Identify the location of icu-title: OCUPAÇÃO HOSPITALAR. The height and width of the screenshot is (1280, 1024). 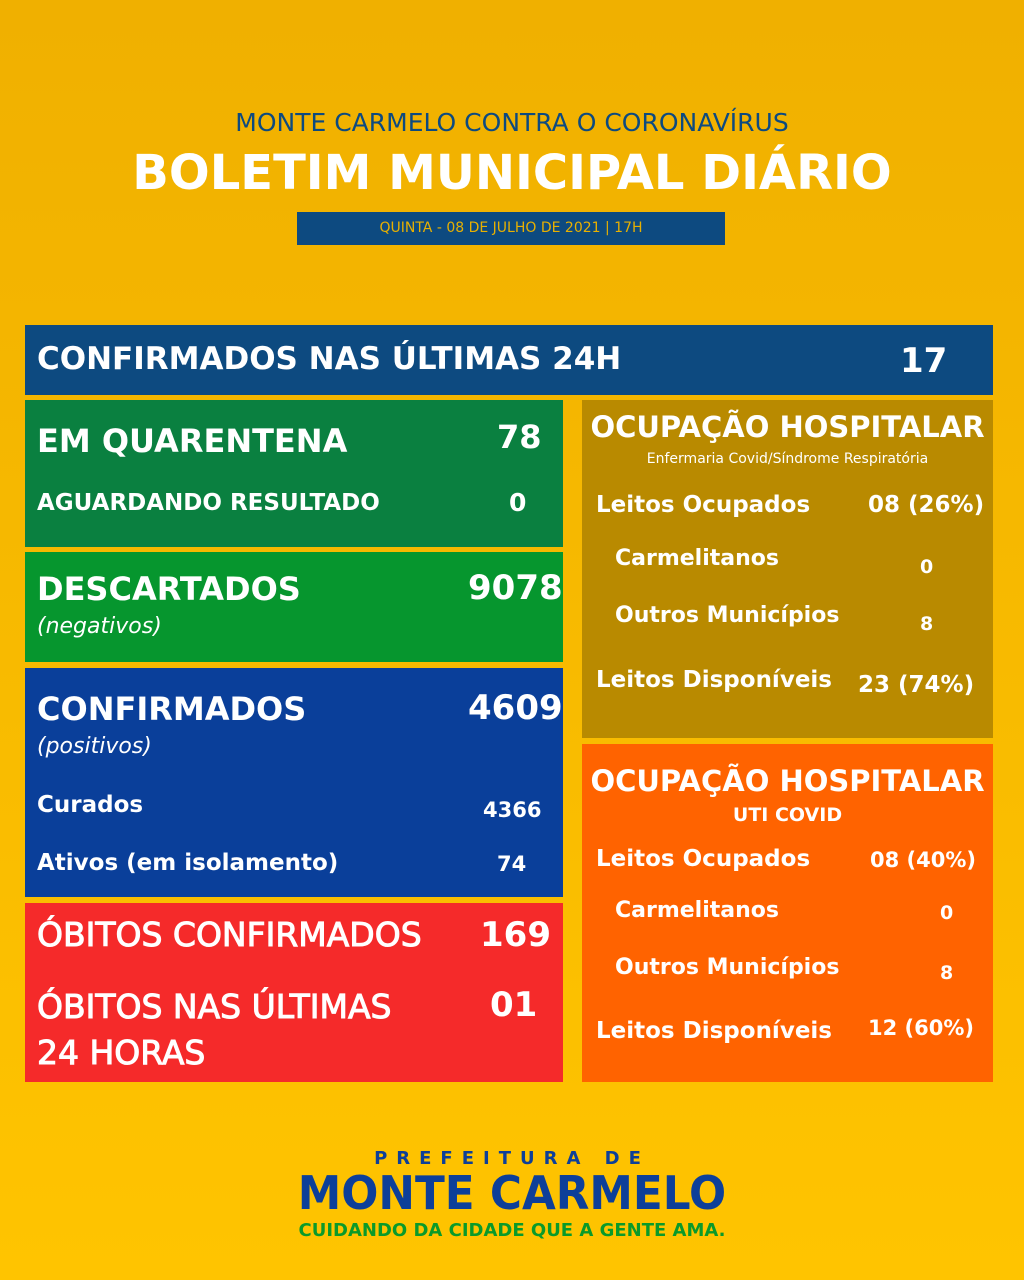
(787, 781).